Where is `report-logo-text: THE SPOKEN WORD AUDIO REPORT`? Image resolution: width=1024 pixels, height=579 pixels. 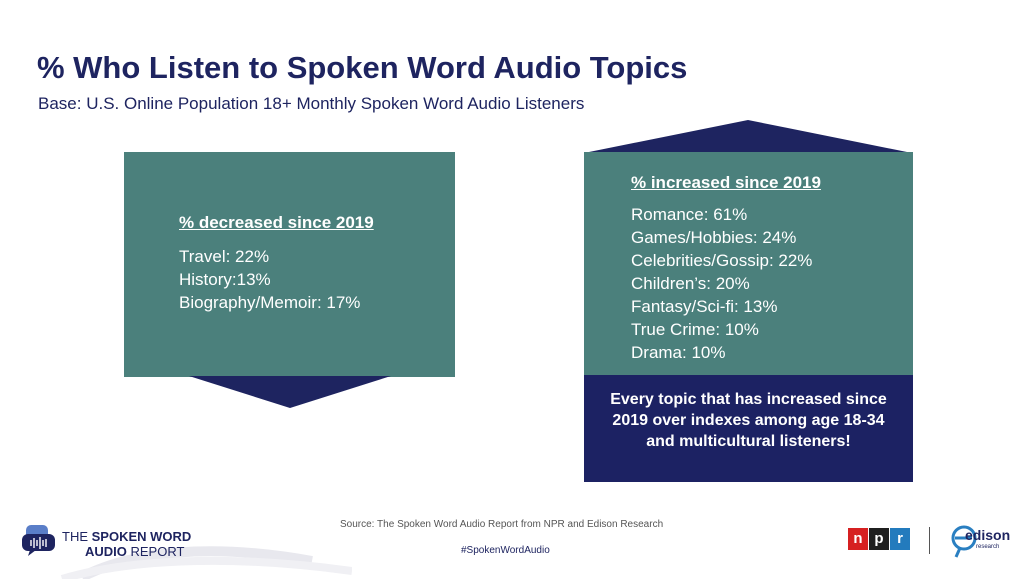 report-logo-text: THE SPOKEN WORD AUDIO REPORT is located at coordinates (126, 544).